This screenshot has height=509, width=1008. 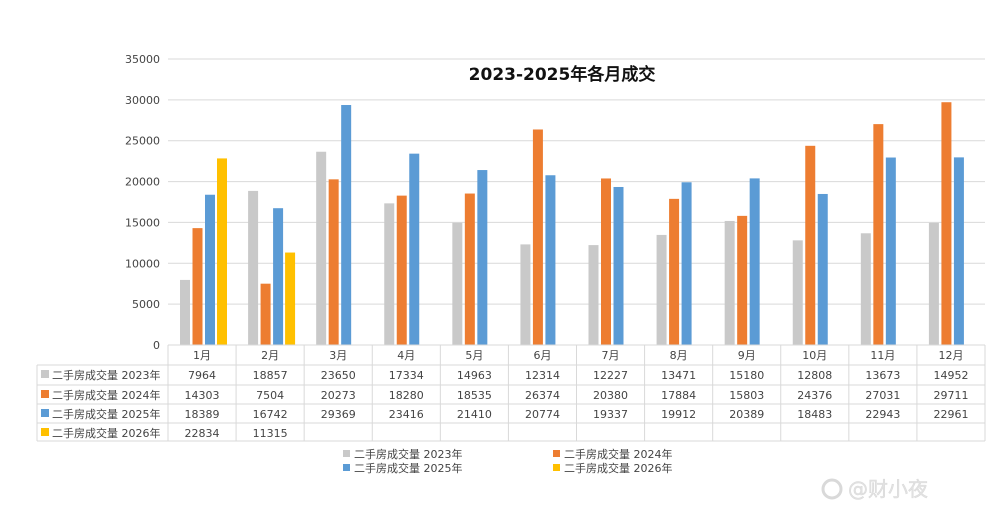 What do you see at coordinates (950, 355) in the screenshot?
I see `x-category-label: 12月` at bounding box center [950, 355].